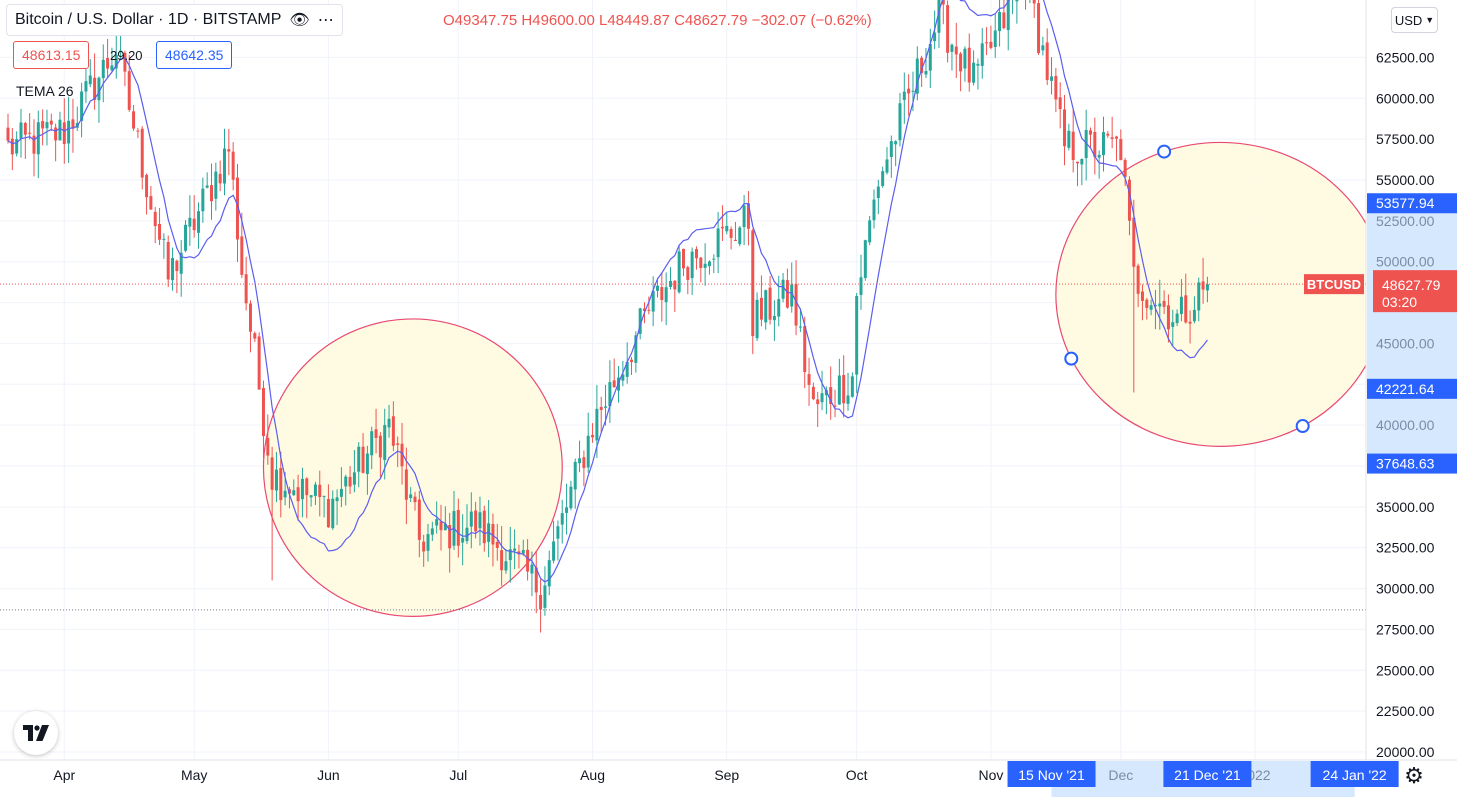 The image size is (1457, 797). What do you see at coordinates (148, 19) in the screenshot?
I see `symbol-title: Bitcoin / U.S. Dollar · 1D · BITSTAMP` at bounding box center [148, 19].